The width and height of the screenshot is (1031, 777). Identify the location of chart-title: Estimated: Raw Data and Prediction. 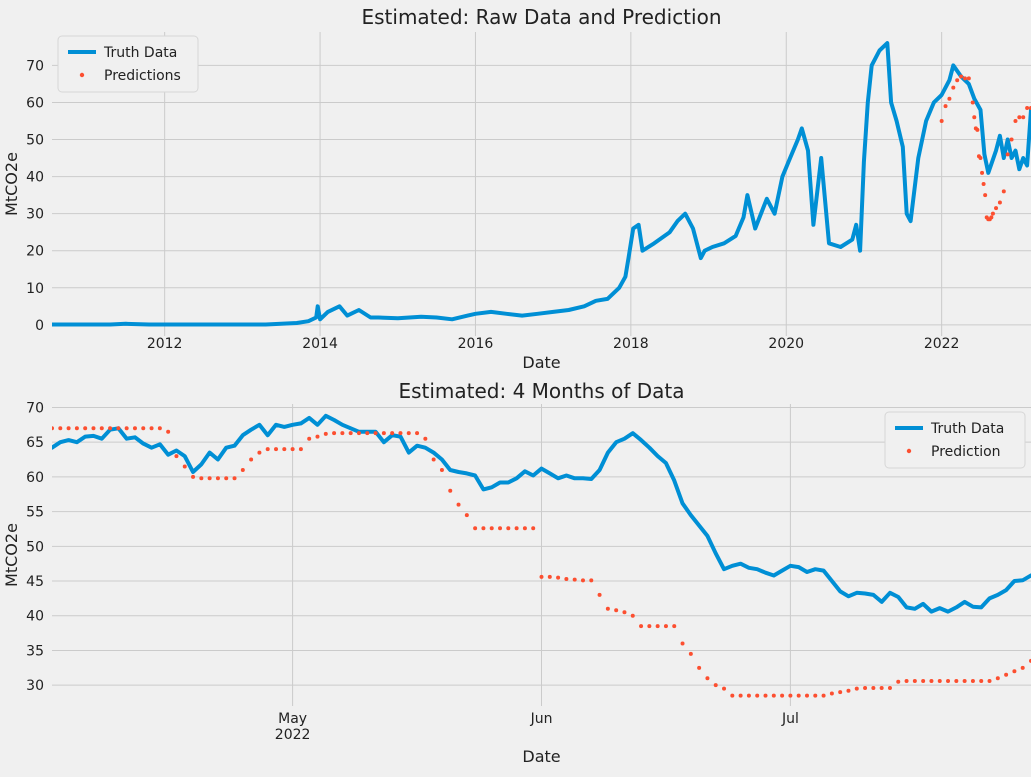
(541, 17).